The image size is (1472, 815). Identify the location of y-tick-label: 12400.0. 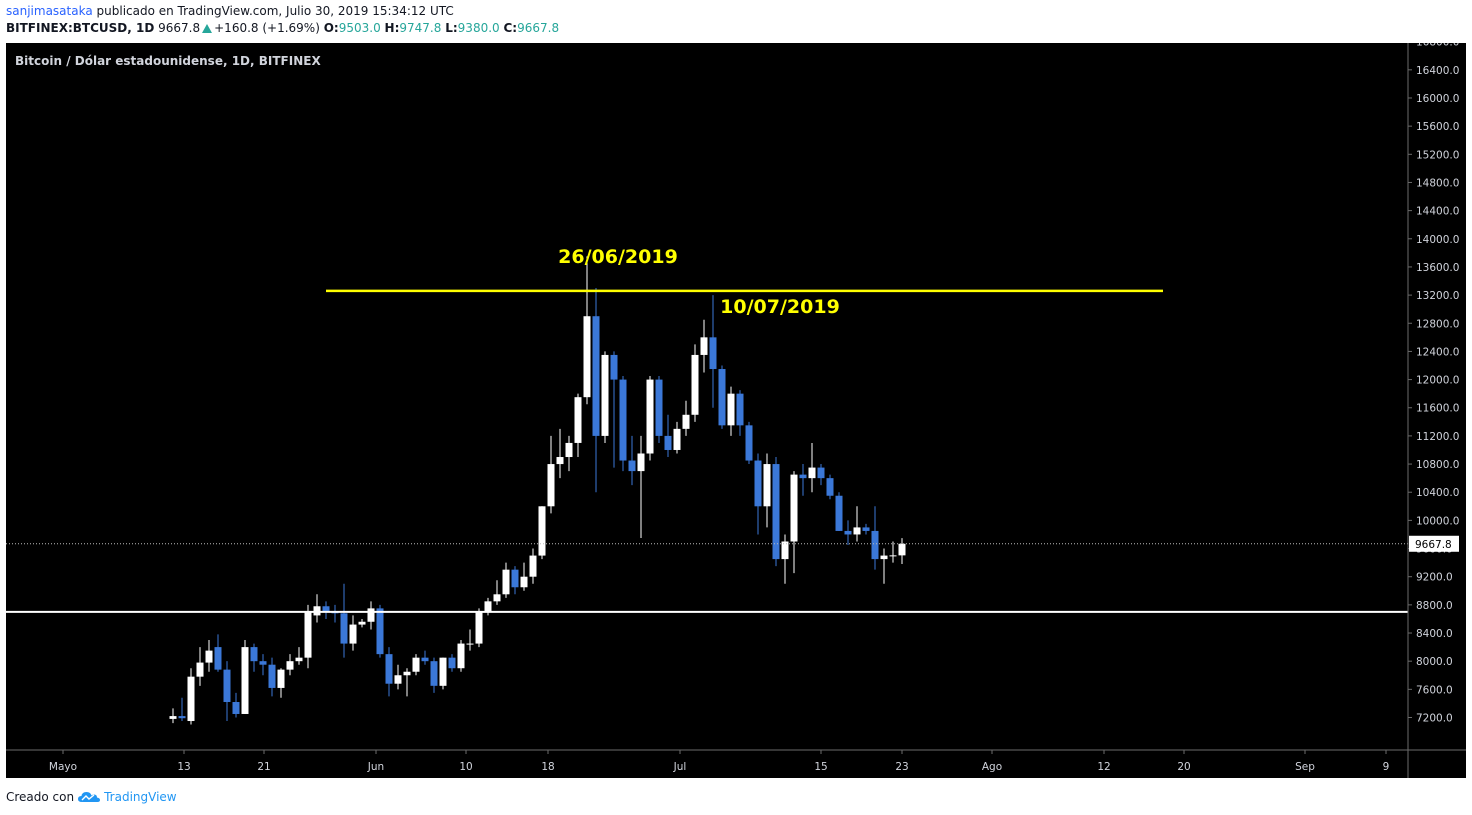
(1437, 352).